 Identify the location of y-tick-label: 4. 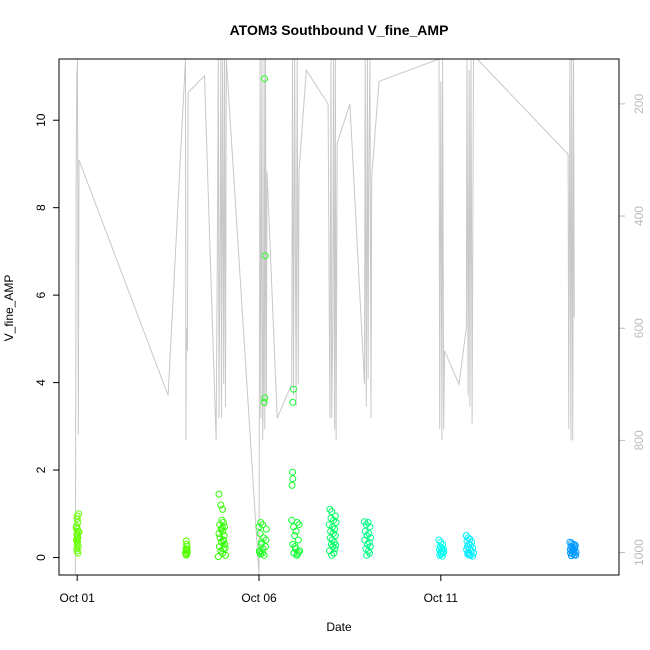
(41, 382).